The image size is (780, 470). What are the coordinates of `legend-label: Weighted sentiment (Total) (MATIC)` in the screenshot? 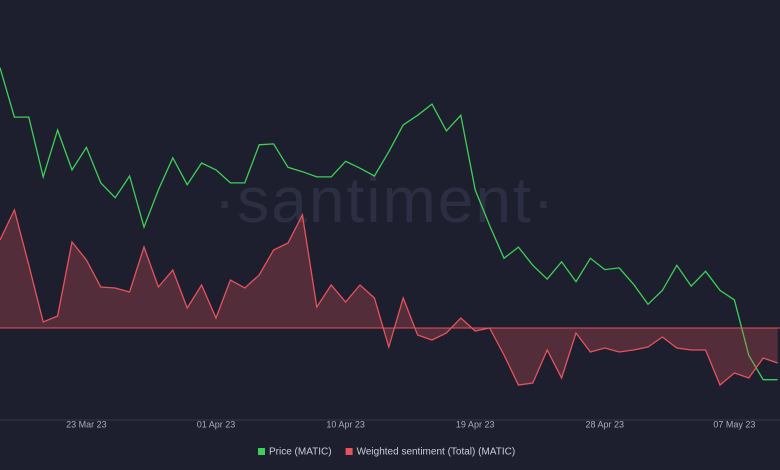 It's located at (436, 452).